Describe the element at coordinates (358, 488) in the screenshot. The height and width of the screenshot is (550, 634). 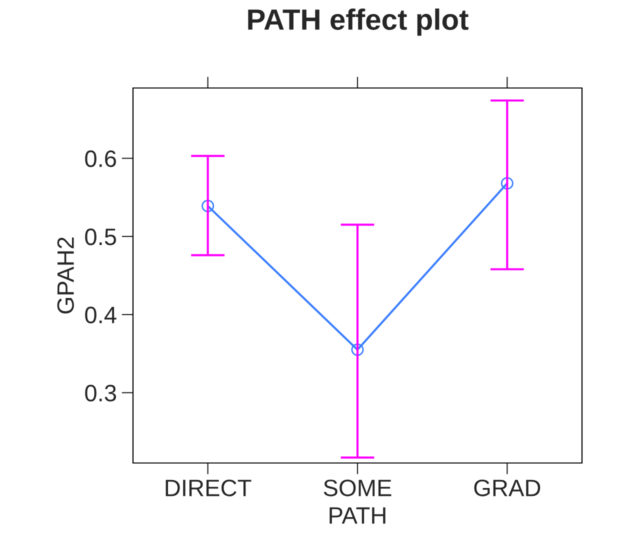
I see `x-tick-label: SOME` at that location.